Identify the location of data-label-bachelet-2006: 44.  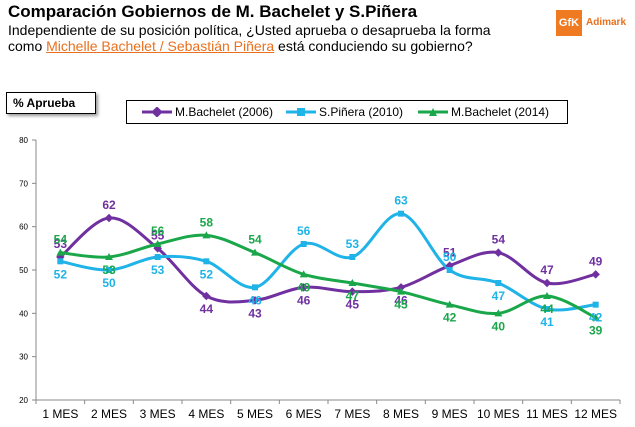
(207, 309).